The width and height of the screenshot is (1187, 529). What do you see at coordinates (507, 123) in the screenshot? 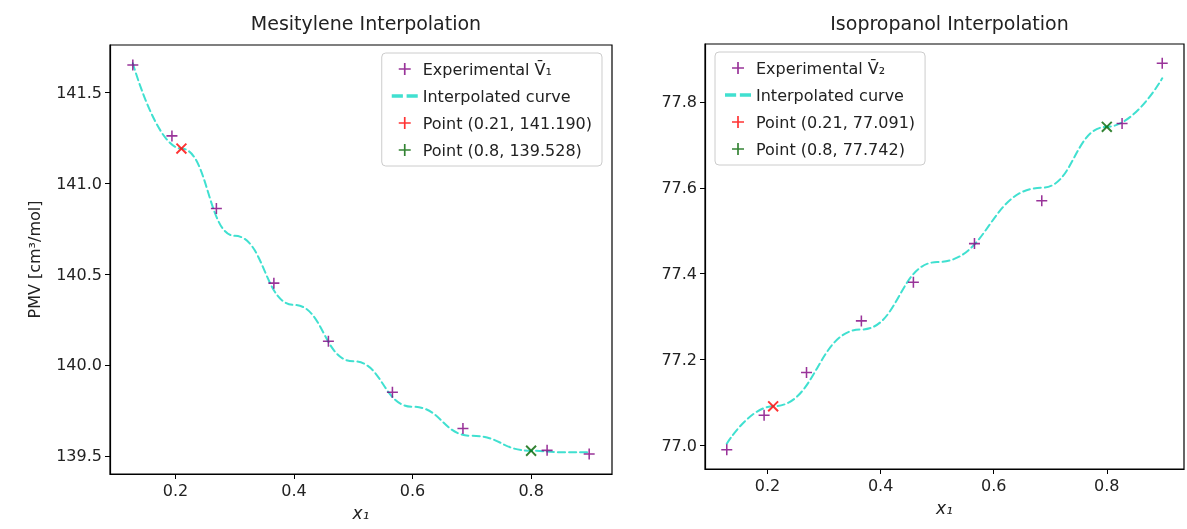
I see `legend-label: Point (0.21, 141.190)` at bounding box center [507, 123].